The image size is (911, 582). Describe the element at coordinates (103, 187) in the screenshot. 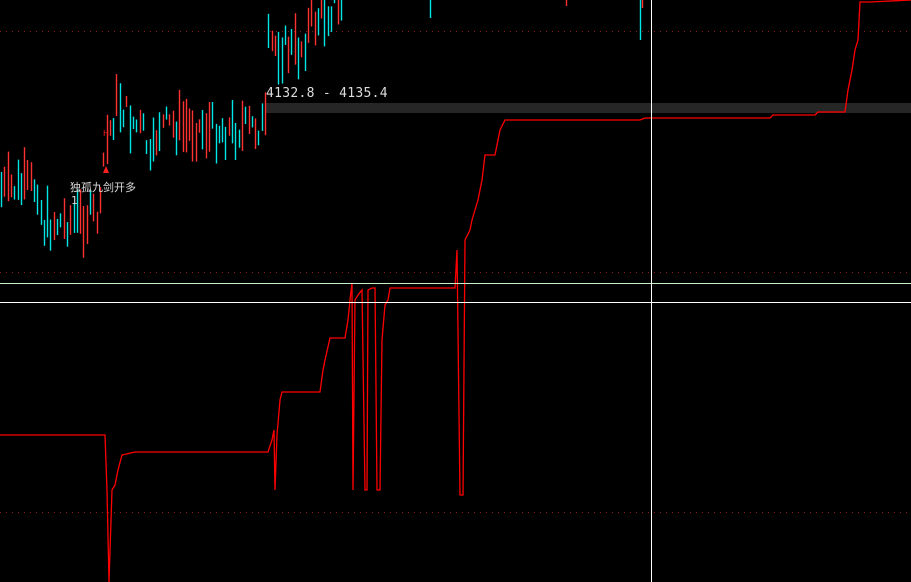

I see `signal-label: 独孤九剑开多` at that location.